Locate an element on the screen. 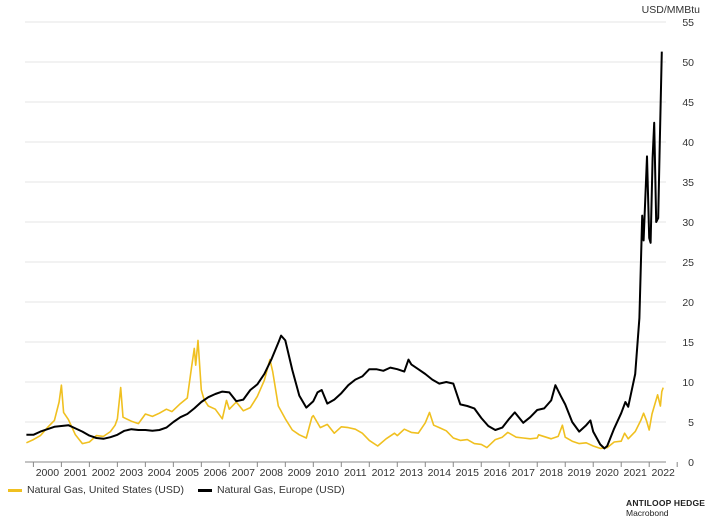  x-tick-label-2006: 2006 is located at coordinates (216, 473).